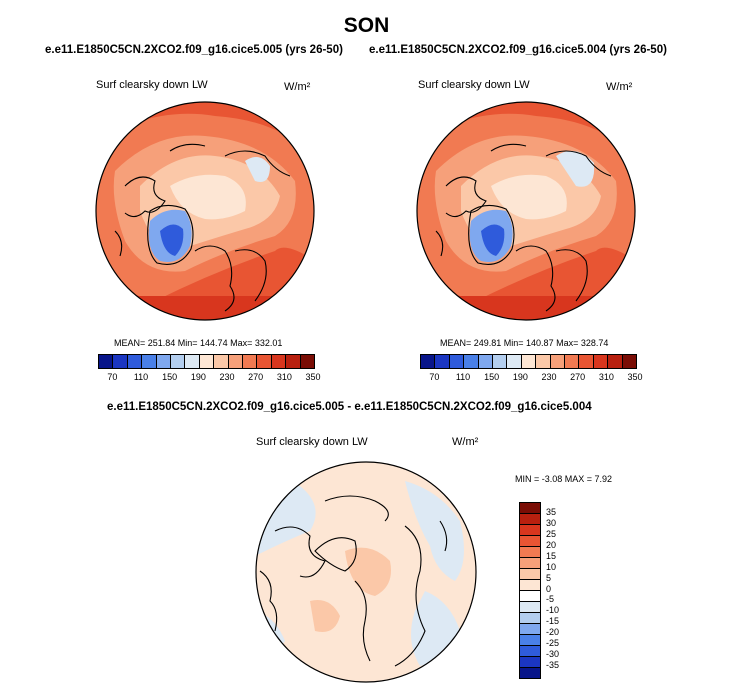 The height and width of the screenshot is (687, 733). I want to click on right-stats: MEAN= 249.81 Min= 140.87 Max= 328.74, so click(524, 343).